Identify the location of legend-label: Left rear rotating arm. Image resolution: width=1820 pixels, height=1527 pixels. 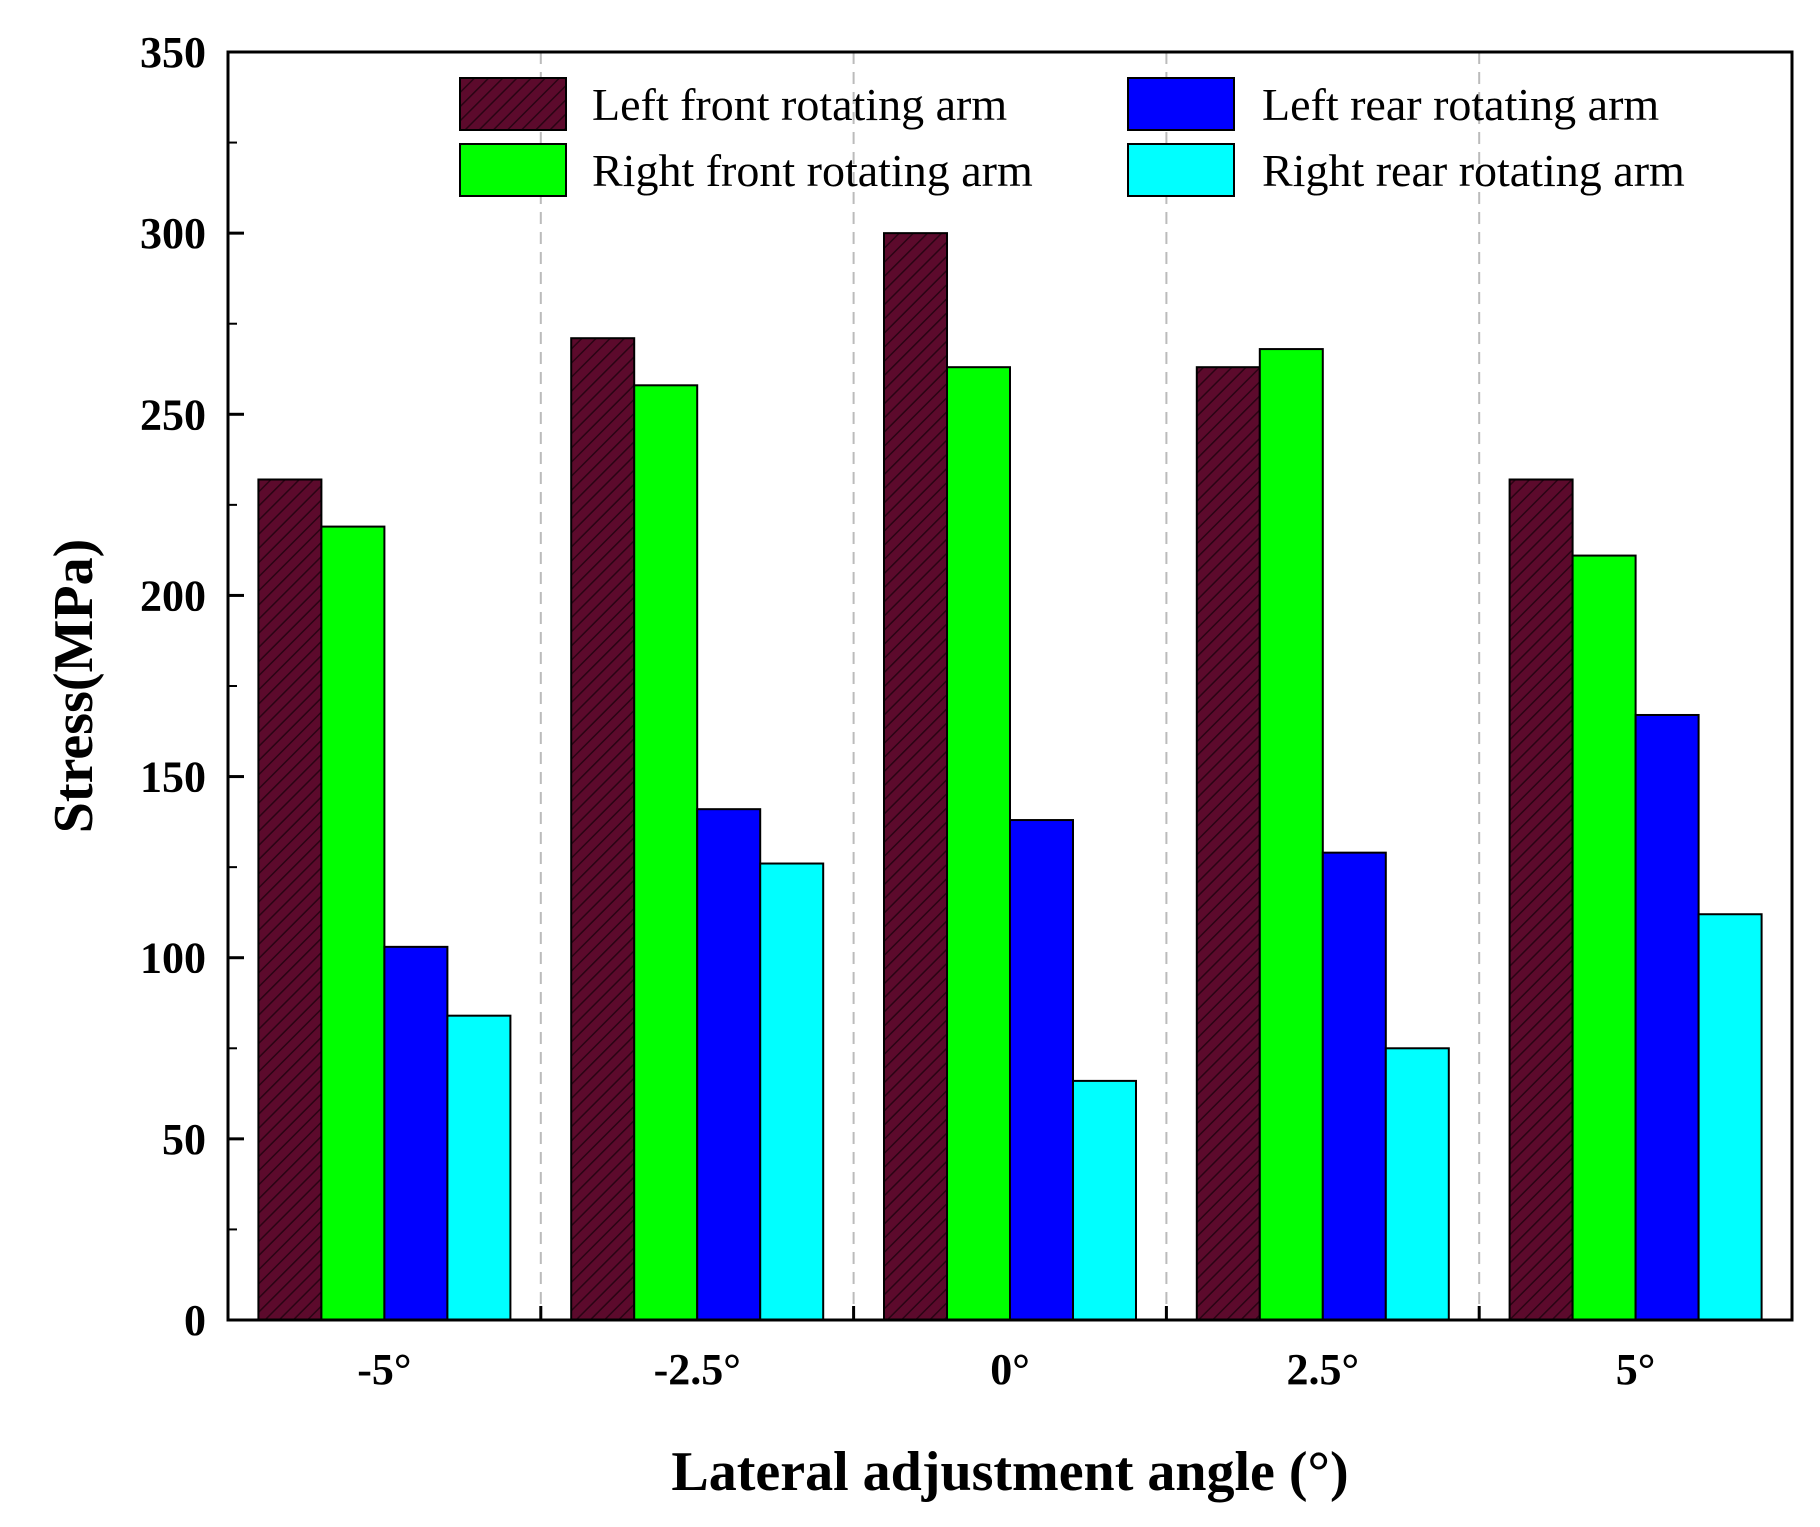
(1460, 104).